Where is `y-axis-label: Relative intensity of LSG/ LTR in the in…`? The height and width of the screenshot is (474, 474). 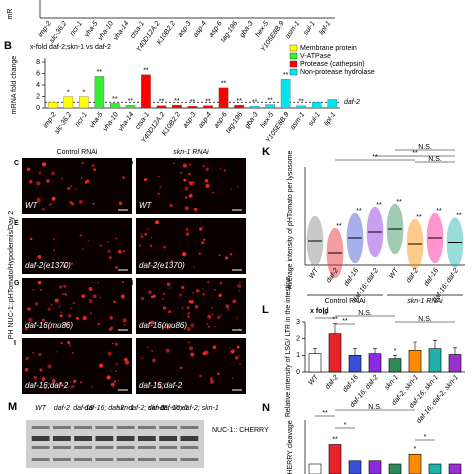 y-axis-label: Relative intensity of LSG/ LTR in the in… is located at coordinates (288, 347).